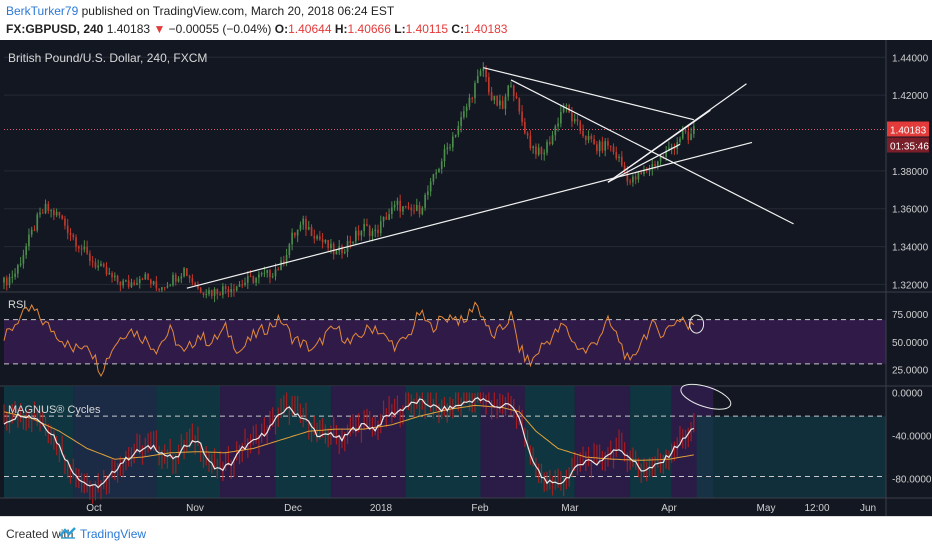 The width and height of the screenshot is (932, 551). Describe the element at coordinates (195, 508) in the screenshot. I see `time-tick-label: Nov` at that location.